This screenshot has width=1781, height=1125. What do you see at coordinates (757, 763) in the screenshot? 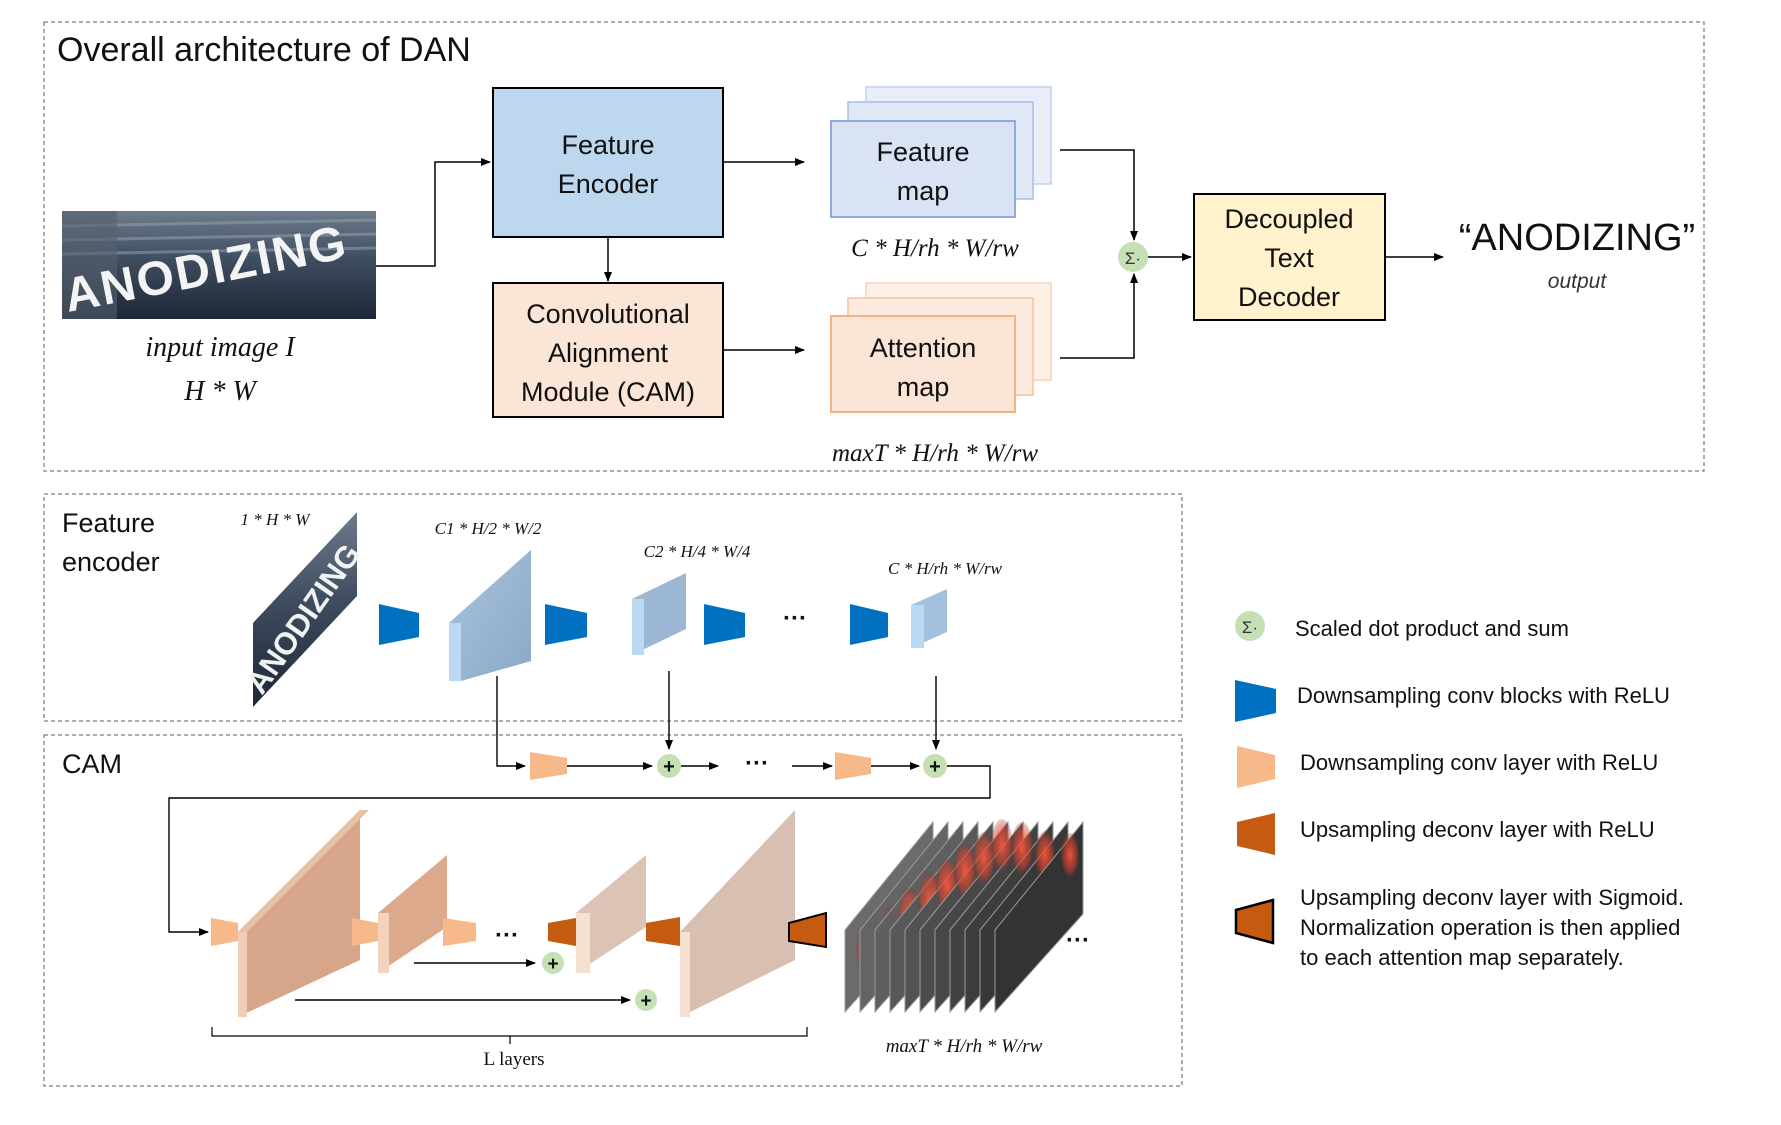
I see `cam-top-ellipsis: ···` at bounding box center [757, 763].